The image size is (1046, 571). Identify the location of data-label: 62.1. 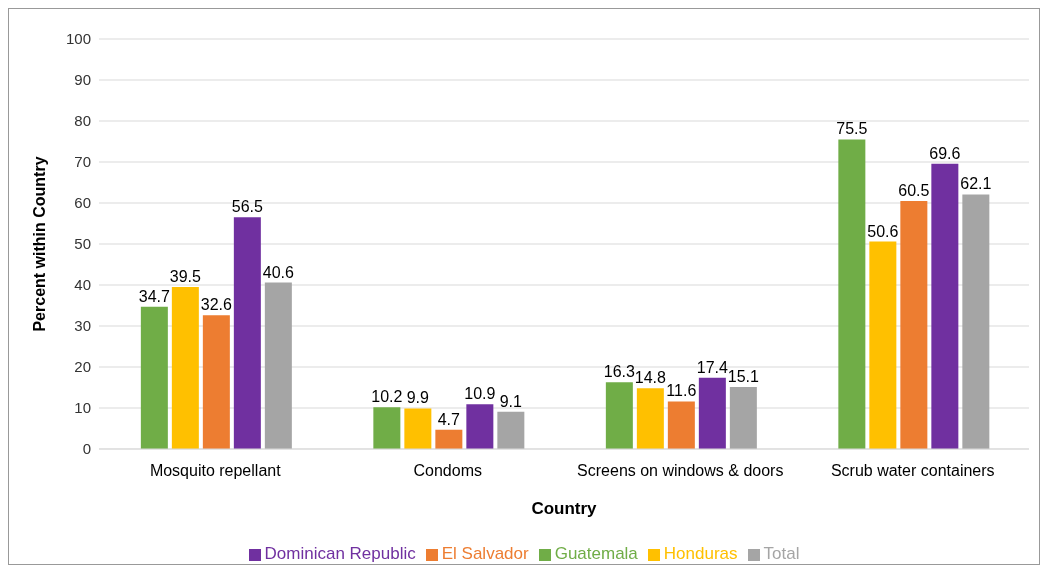
(976, 184).